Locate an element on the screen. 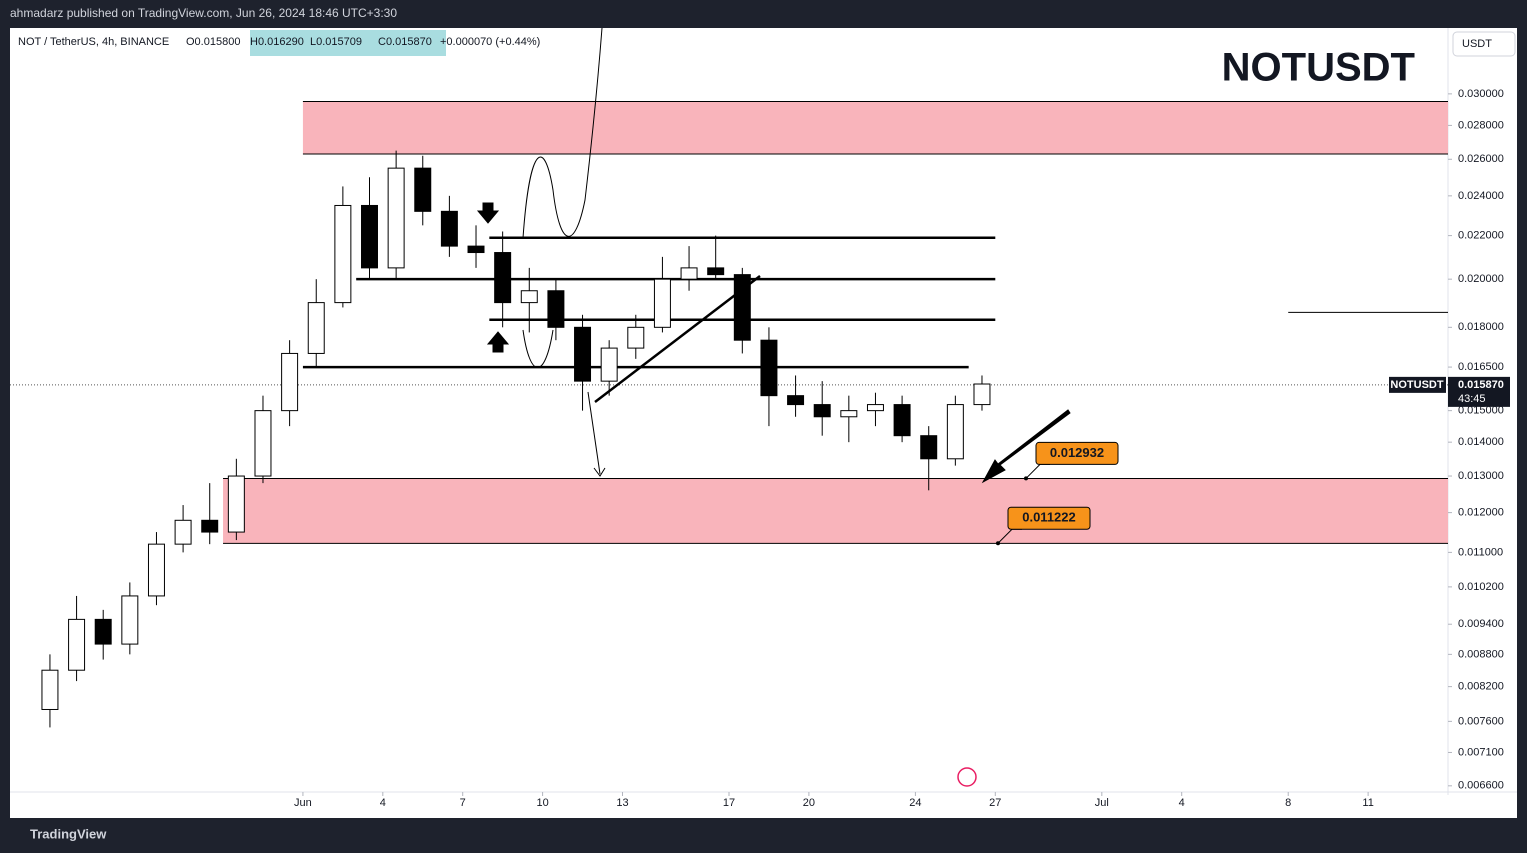  ohlc-change: +0.000070 (+0.44%) is located at coordinates (490, 42).